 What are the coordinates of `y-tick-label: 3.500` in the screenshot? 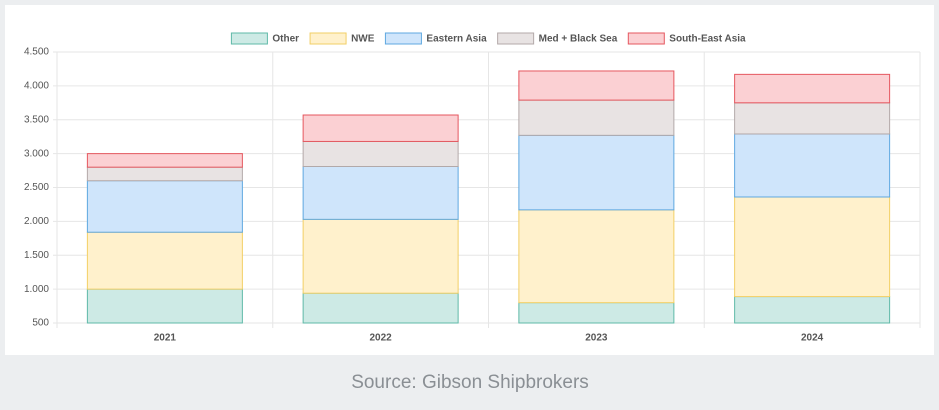 It's located at (36, 119).